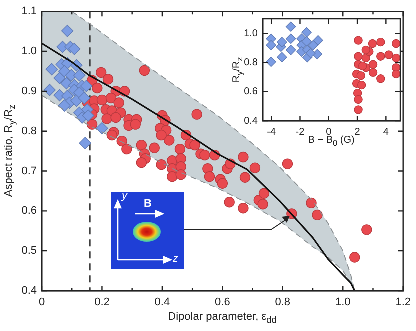  Describe the element at coordinates (147, 230) in the screenshot. I see `cloud-image: B y z` at that location.